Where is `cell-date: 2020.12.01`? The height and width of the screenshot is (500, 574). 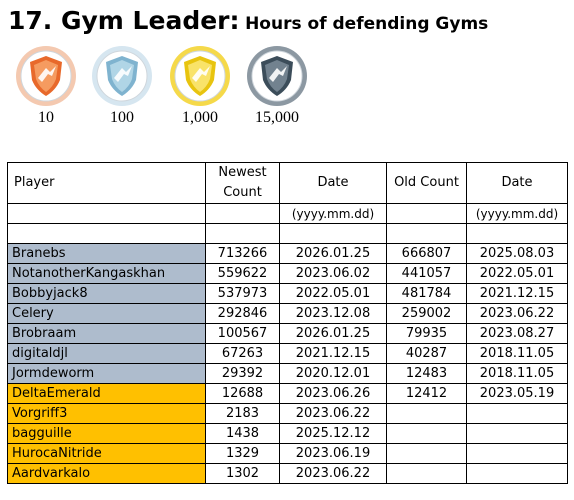
cell-date: 2020.12.01 is located at coordinates (333, 373).